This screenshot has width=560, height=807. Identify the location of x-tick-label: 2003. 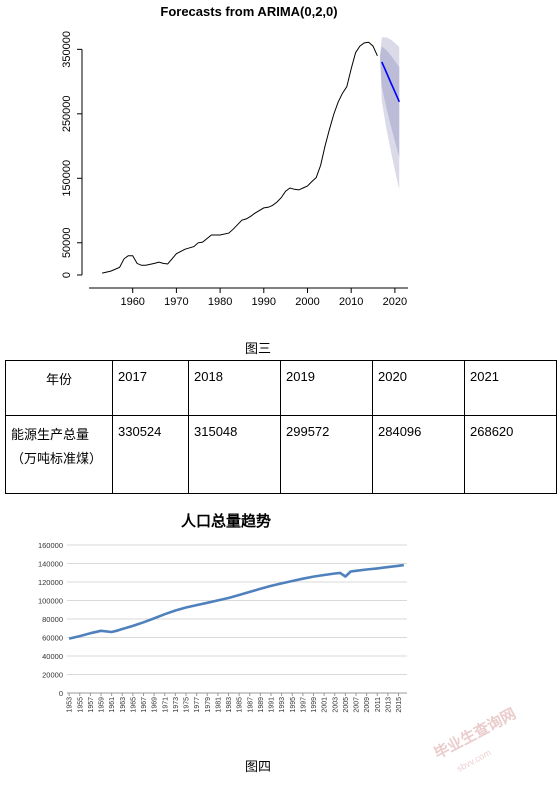
(335, 705).